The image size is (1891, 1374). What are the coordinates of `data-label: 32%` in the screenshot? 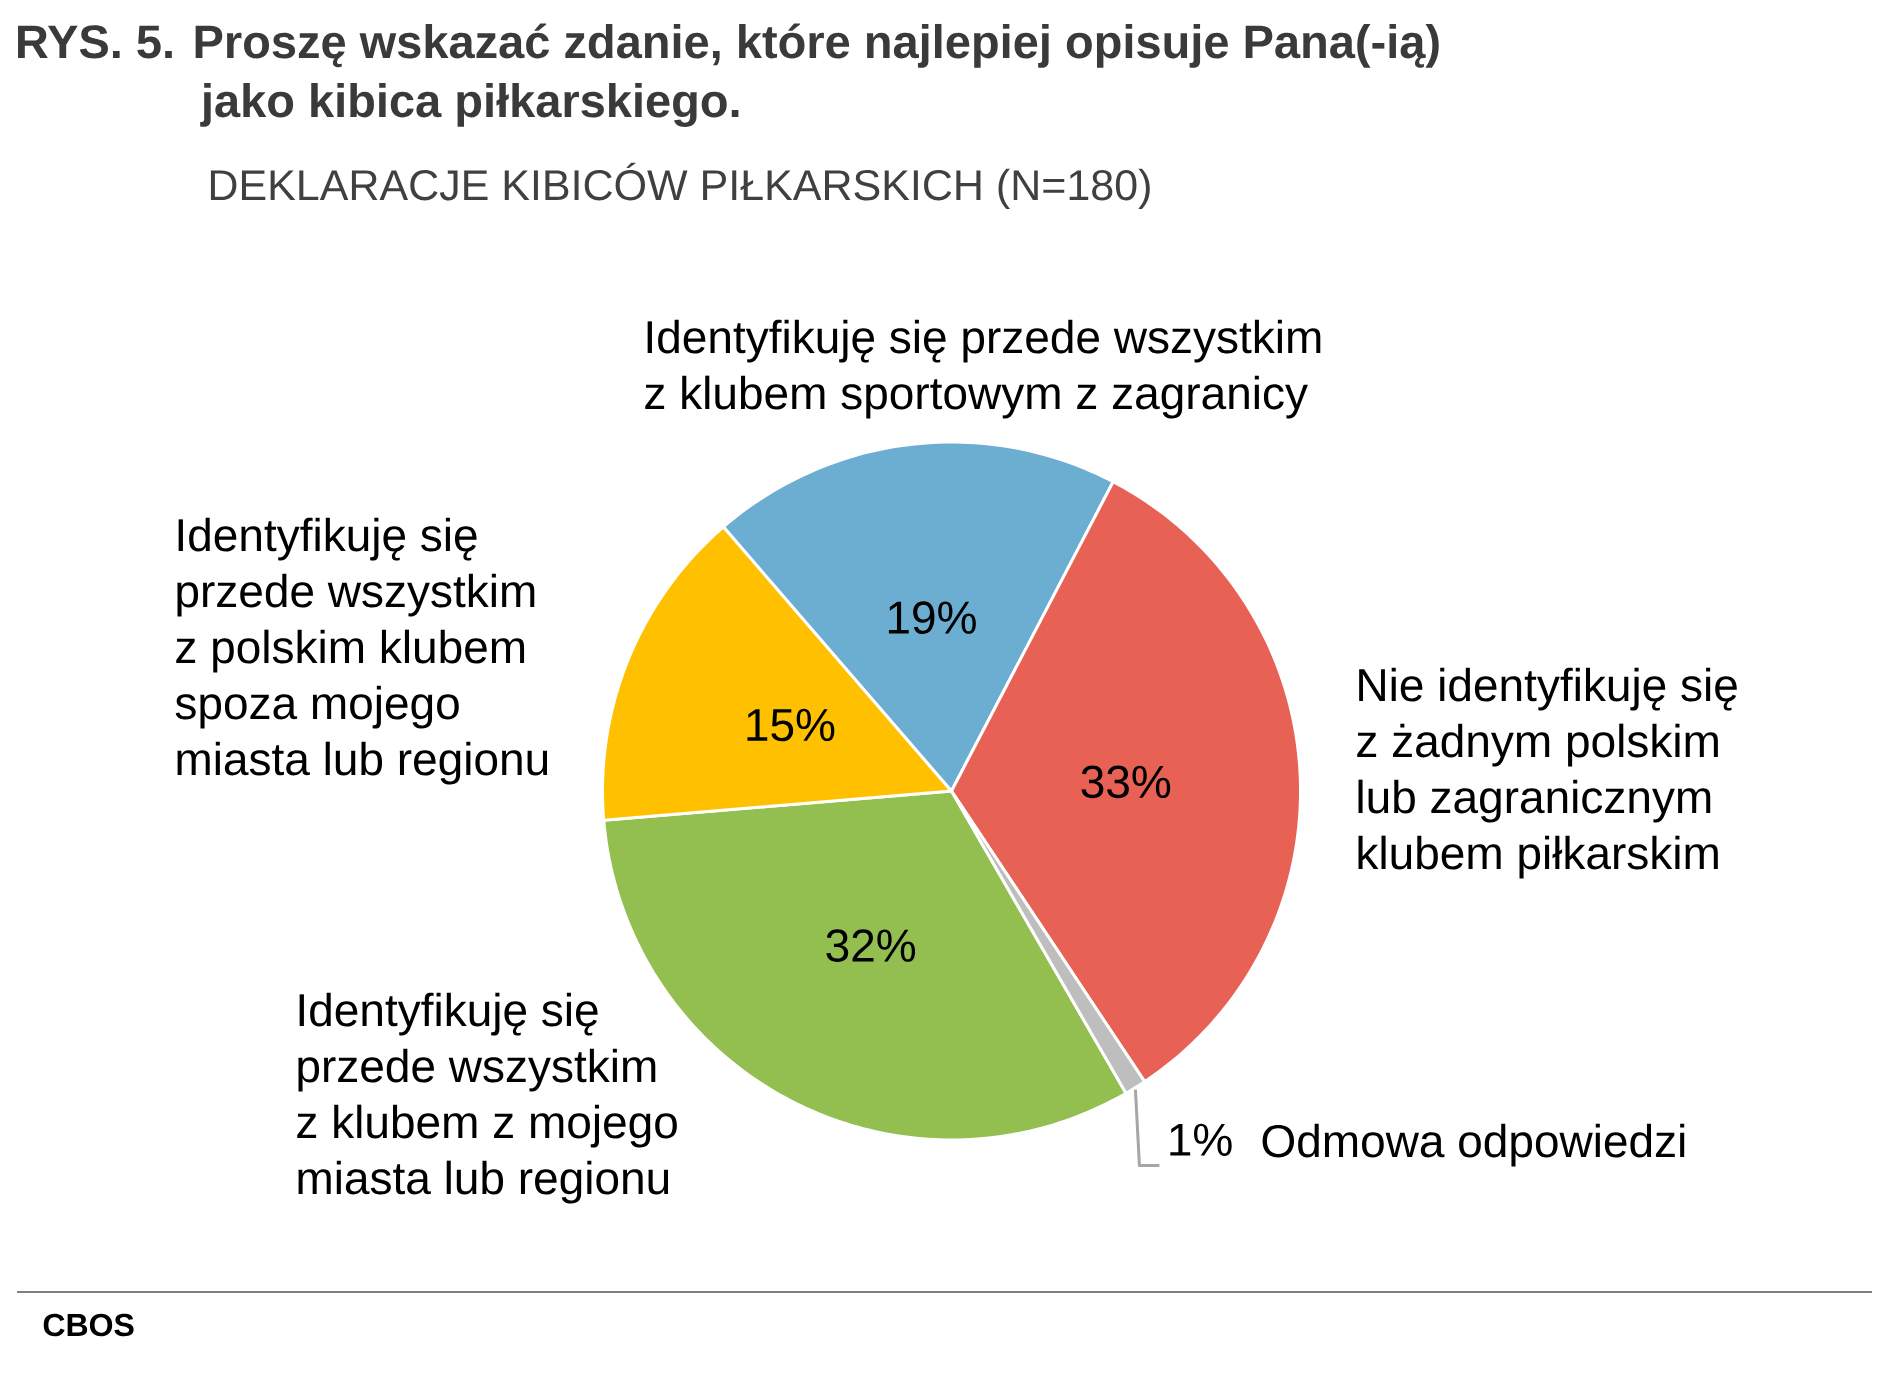 It's located at (871, 945).